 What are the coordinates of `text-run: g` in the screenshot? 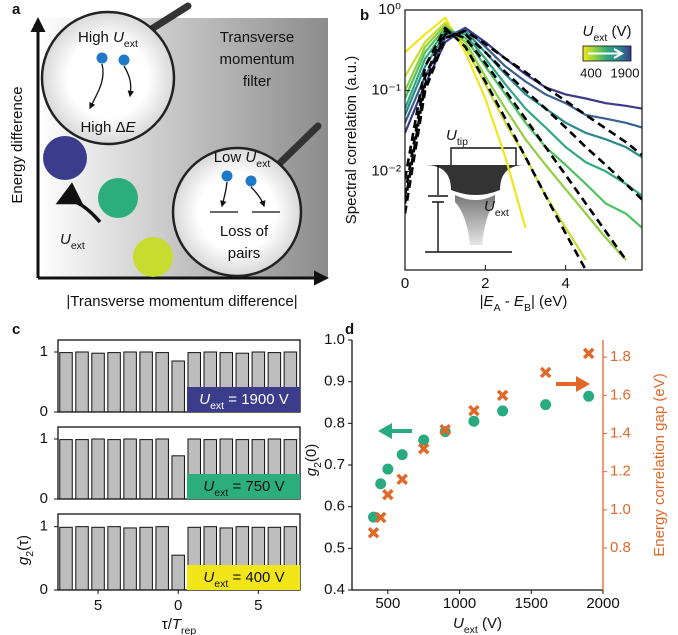 It's located at (311, 471).